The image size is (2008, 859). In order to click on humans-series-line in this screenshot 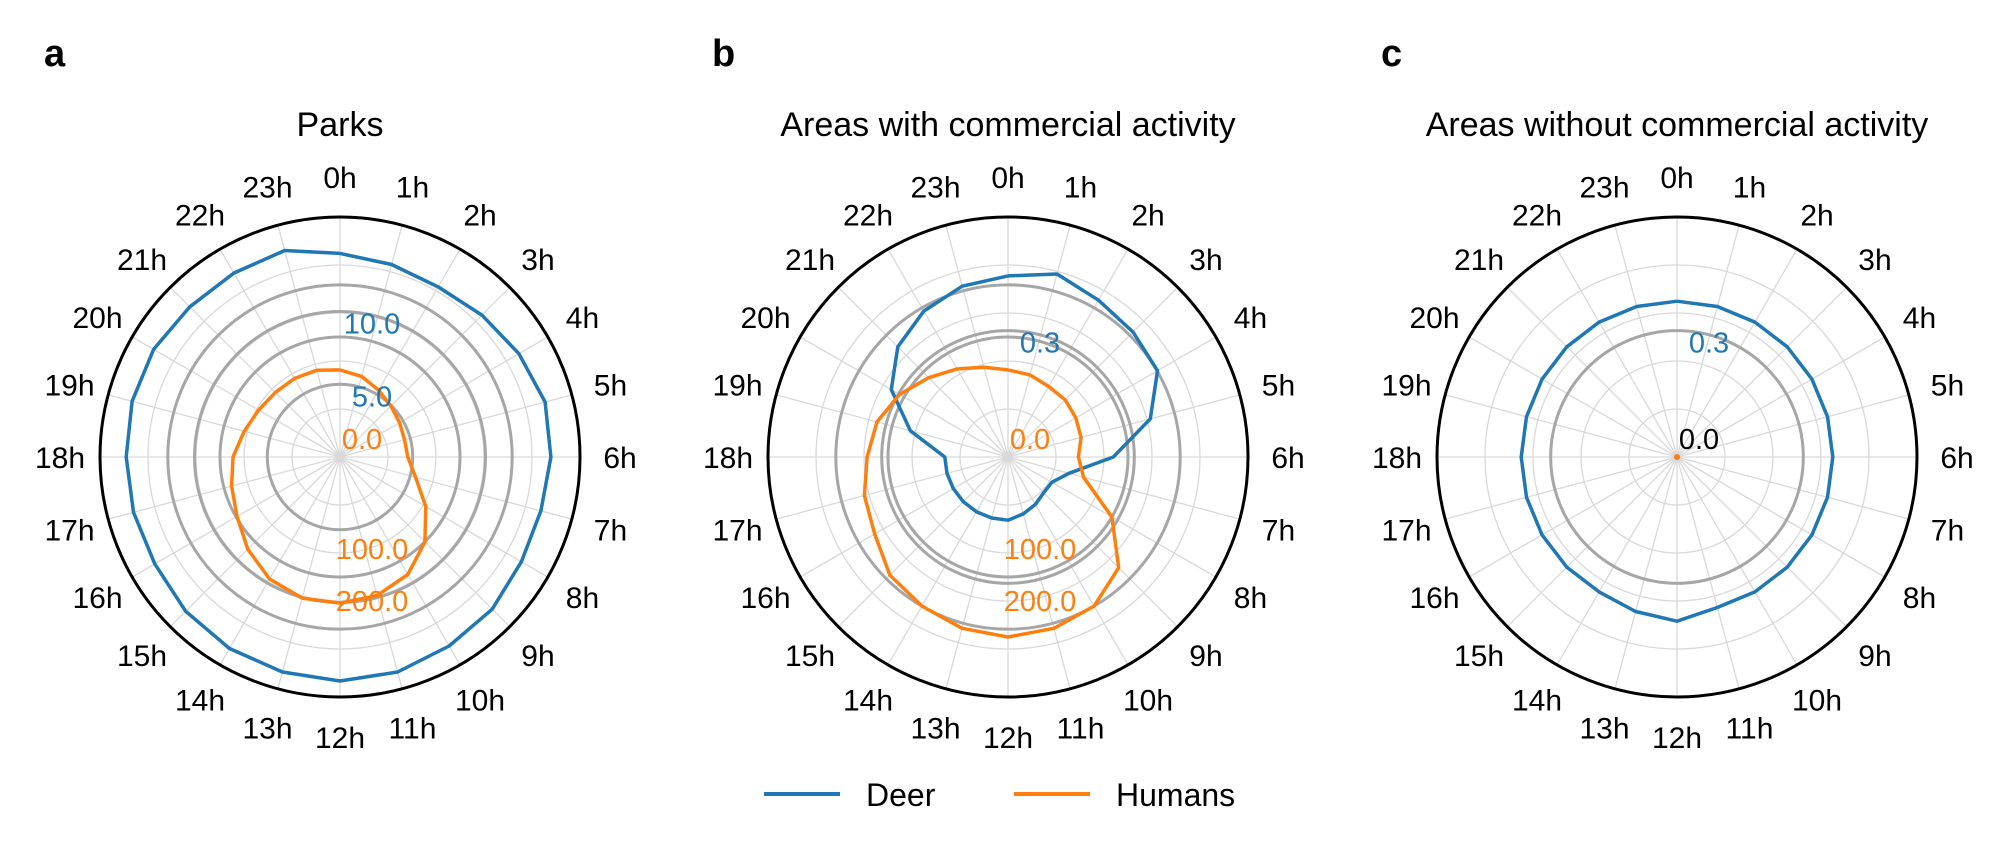, I will do `click(991, 502)`.